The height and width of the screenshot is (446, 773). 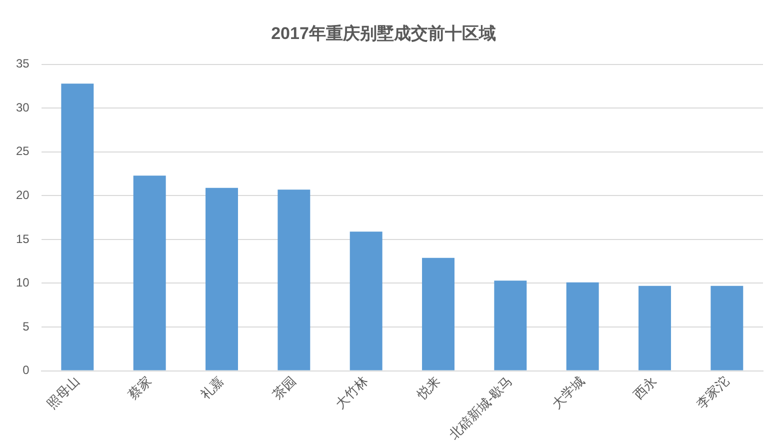 What do you see at coordinates (26, 370) in the screenshot?
I see `y-tick-label: 0` at bounding box center [26, 370].